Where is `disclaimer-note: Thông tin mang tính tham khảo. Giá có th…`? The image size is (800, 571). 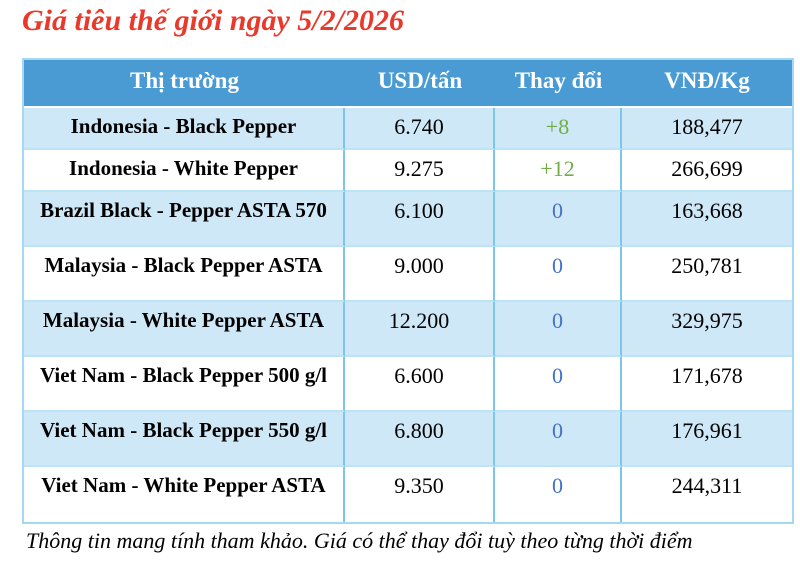
disclaimer-note: Thông tin mang tính tham khảo. Giá có th… is located at coordinates (359, 540).